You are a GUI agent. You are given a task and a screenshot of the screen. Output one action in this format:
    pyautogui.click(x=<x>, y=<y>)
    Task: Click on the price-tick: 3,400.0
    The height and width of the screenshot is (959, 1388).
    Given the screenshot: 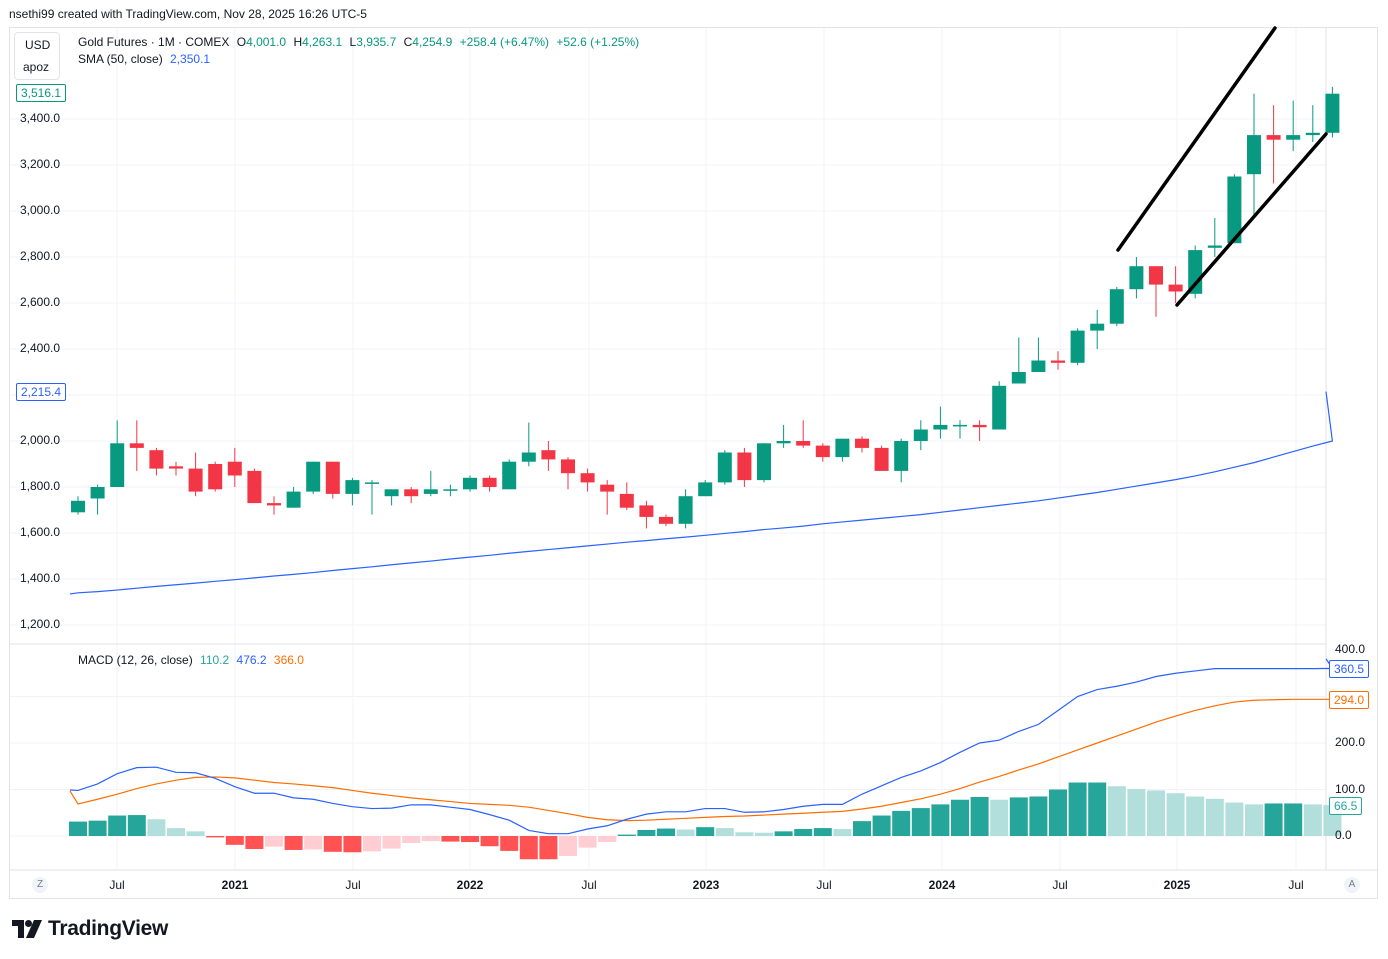 What is the action you would take?
    pyautogui.click(x=40, y=118)
    